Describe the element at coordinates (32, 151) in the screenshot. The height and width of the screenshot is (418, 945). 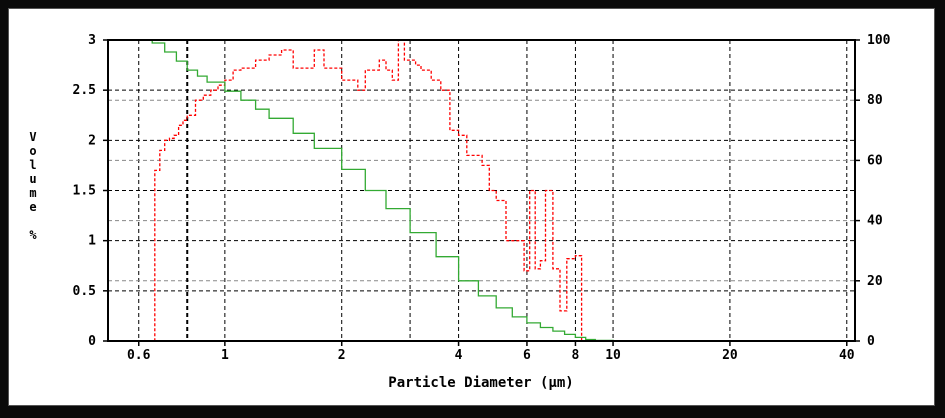
I see `y-axis-label-char: o` at that location.